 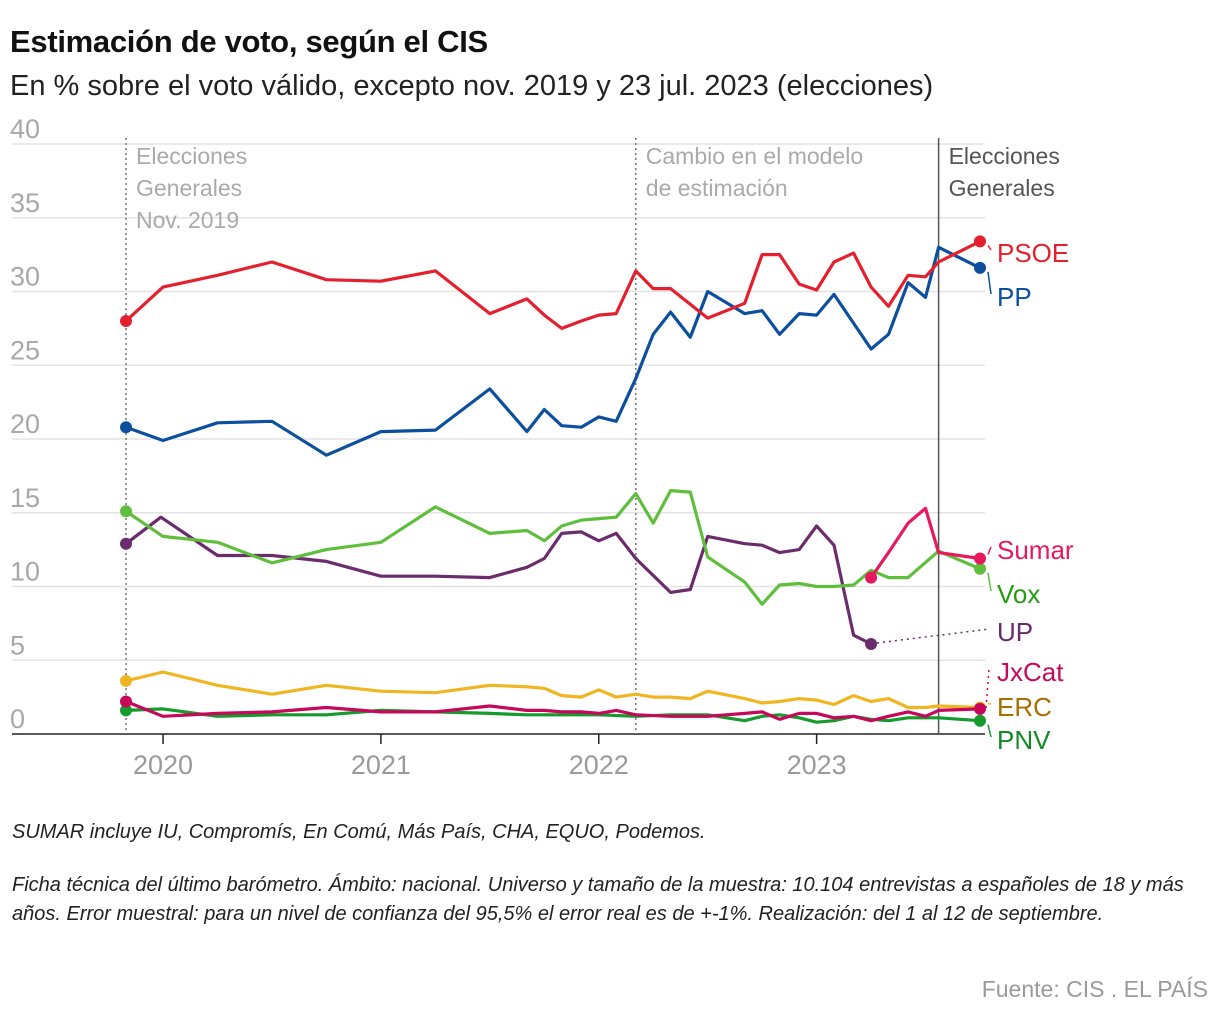 I want to click on x-tick-label-2022: 2022, so click(x=599, y=765).